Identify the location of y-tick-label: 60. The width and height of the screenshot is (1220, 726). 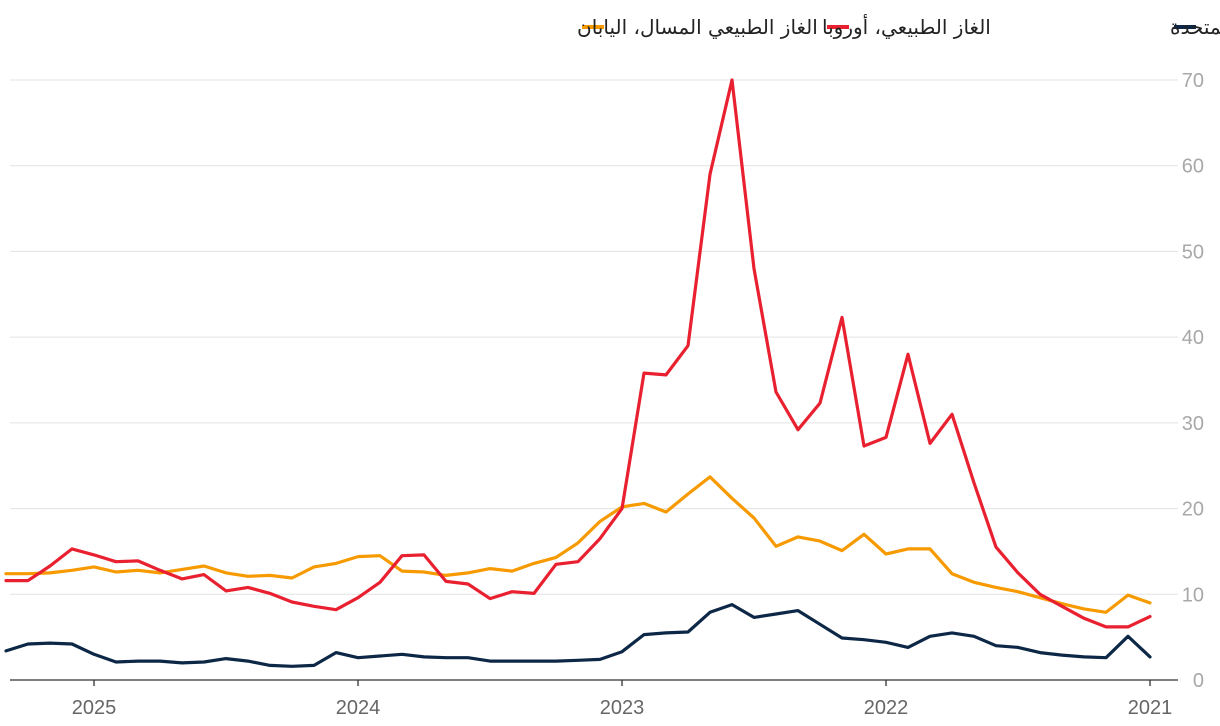
(1193, 167).